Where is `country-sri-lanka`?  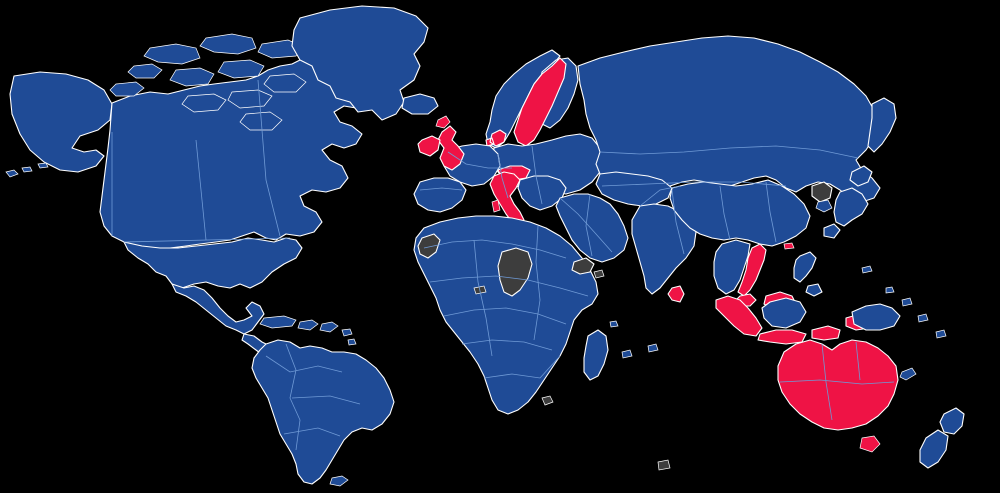 country-sri-lanka is located at coordinates (676, 294).